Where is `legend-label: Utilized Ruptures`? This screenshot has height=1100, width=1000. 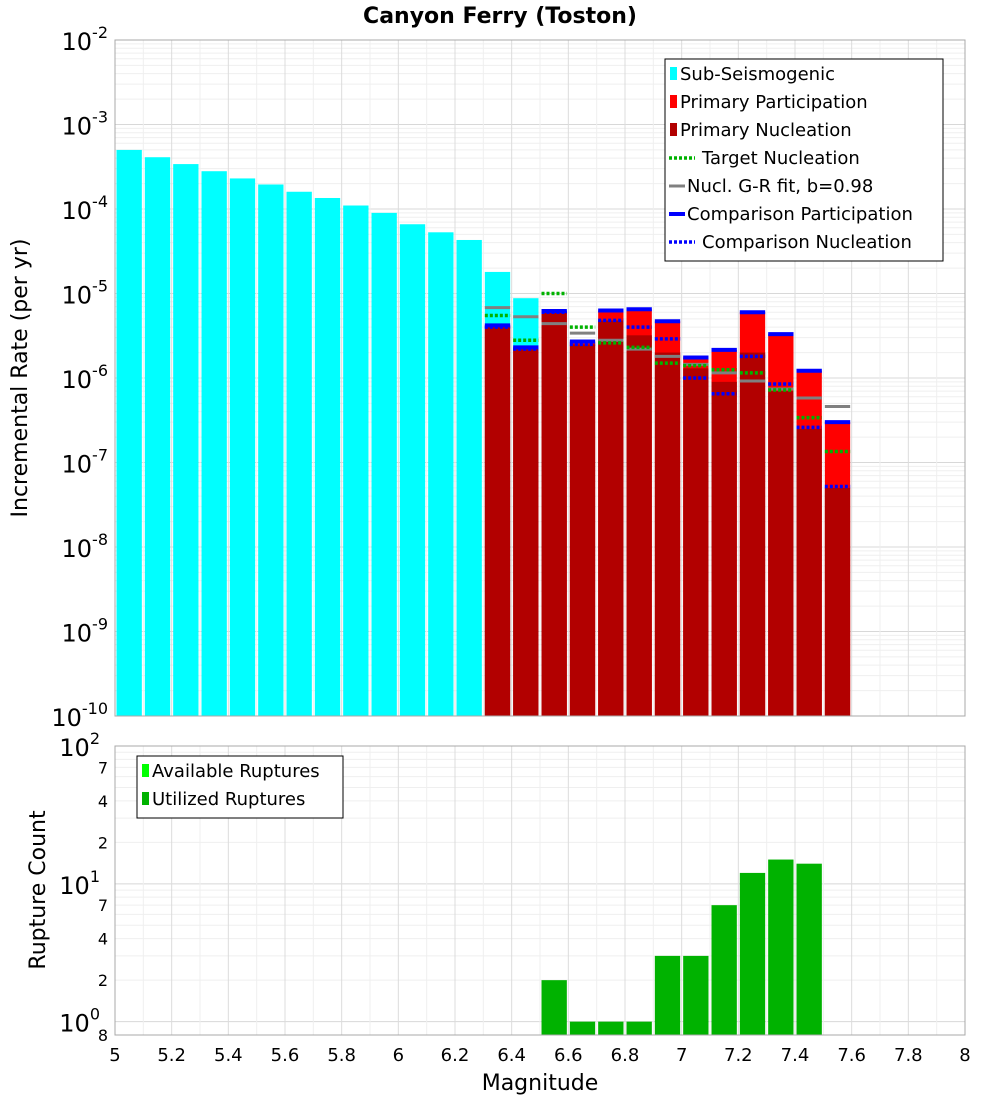
legend-label: Utilized Ruptures is located at coordinates (228, 799).